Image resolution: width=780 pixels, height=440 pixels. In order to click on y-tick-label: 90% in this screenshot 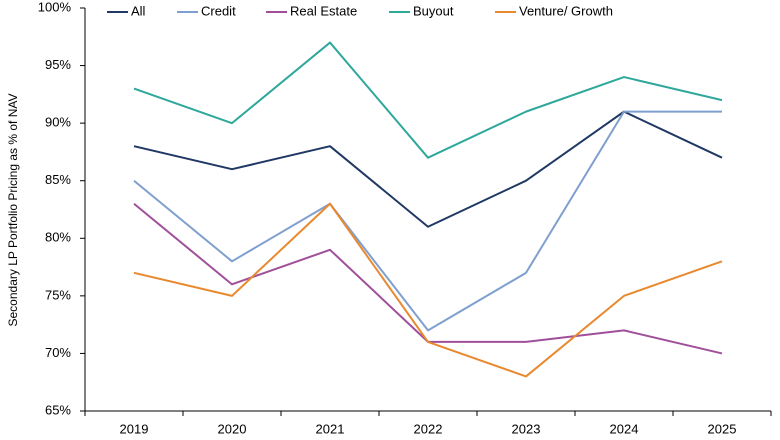, I will do `click(58, 122)`.